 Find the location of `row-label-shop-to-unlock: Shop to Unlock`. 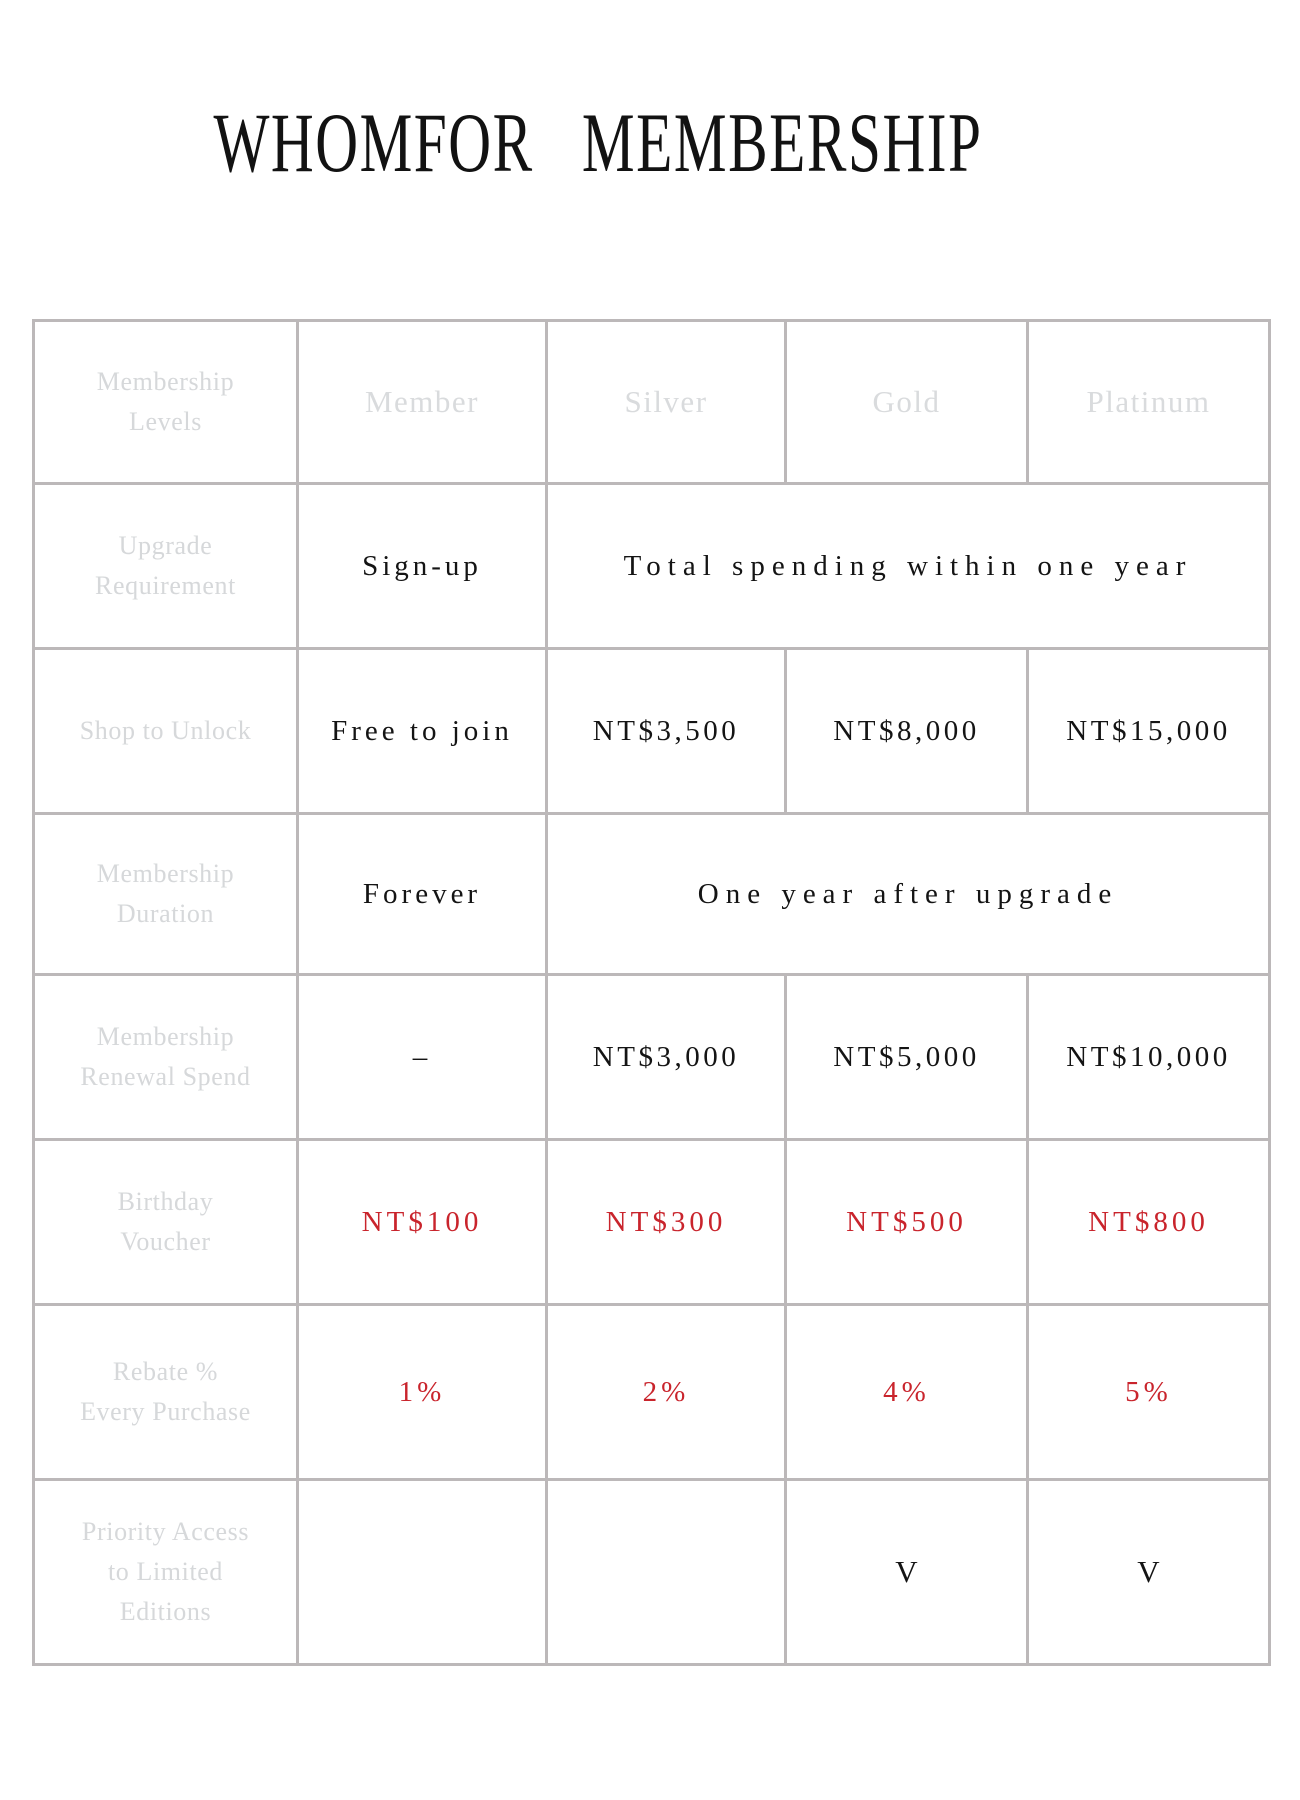

row-label-shop-to-unlock: Shop to Unlock is located at coordinates (165, 731).